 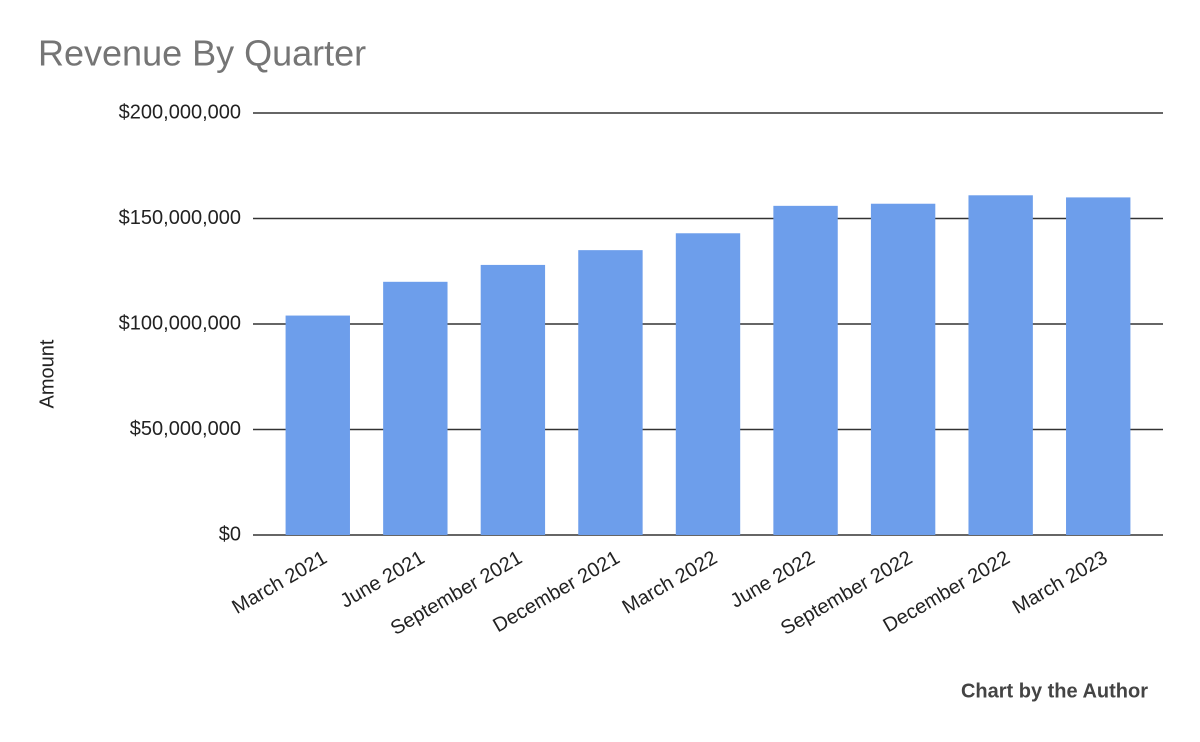 I want to click on source-note: Chart by the Author, so click(x=1054, y=691).